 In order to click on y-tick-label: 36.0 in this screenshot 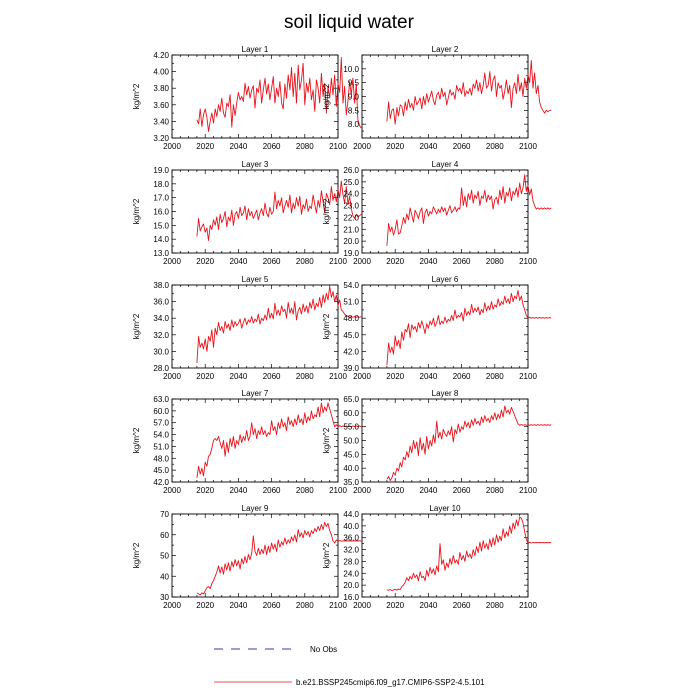, I will do `click(351, 538)`.